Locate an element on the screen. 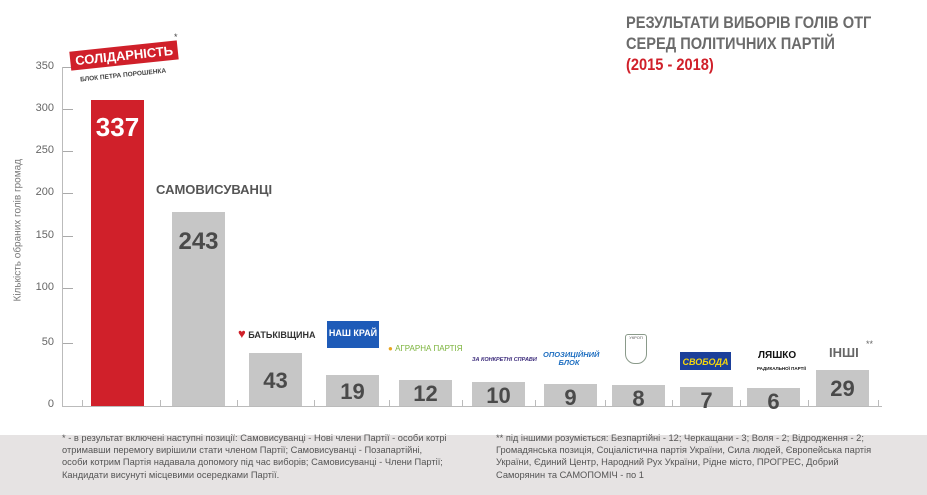  heart-icon: ♥ is located at coordinates (242, 333).